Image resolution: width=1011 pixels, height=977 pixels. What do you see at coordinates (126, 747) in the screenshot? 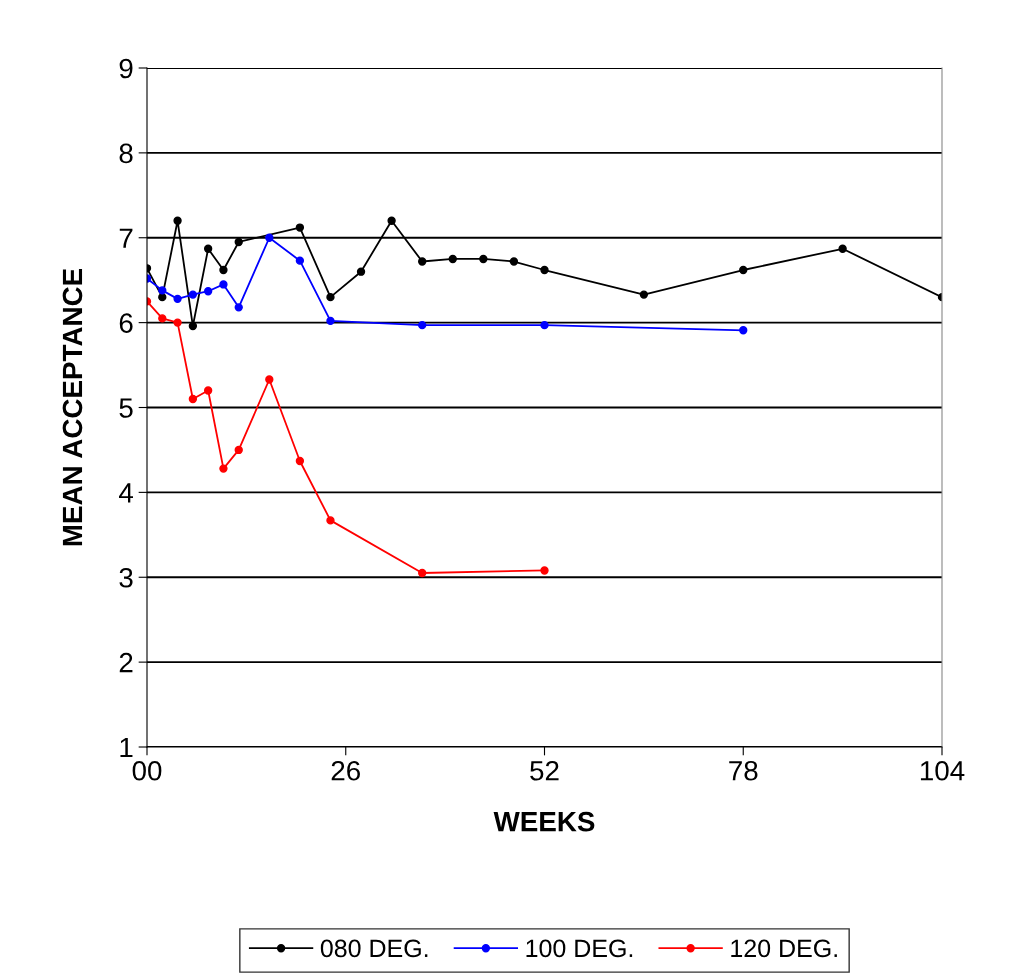
I see `y-tick-label: 1` at bounding box center [126, 747].